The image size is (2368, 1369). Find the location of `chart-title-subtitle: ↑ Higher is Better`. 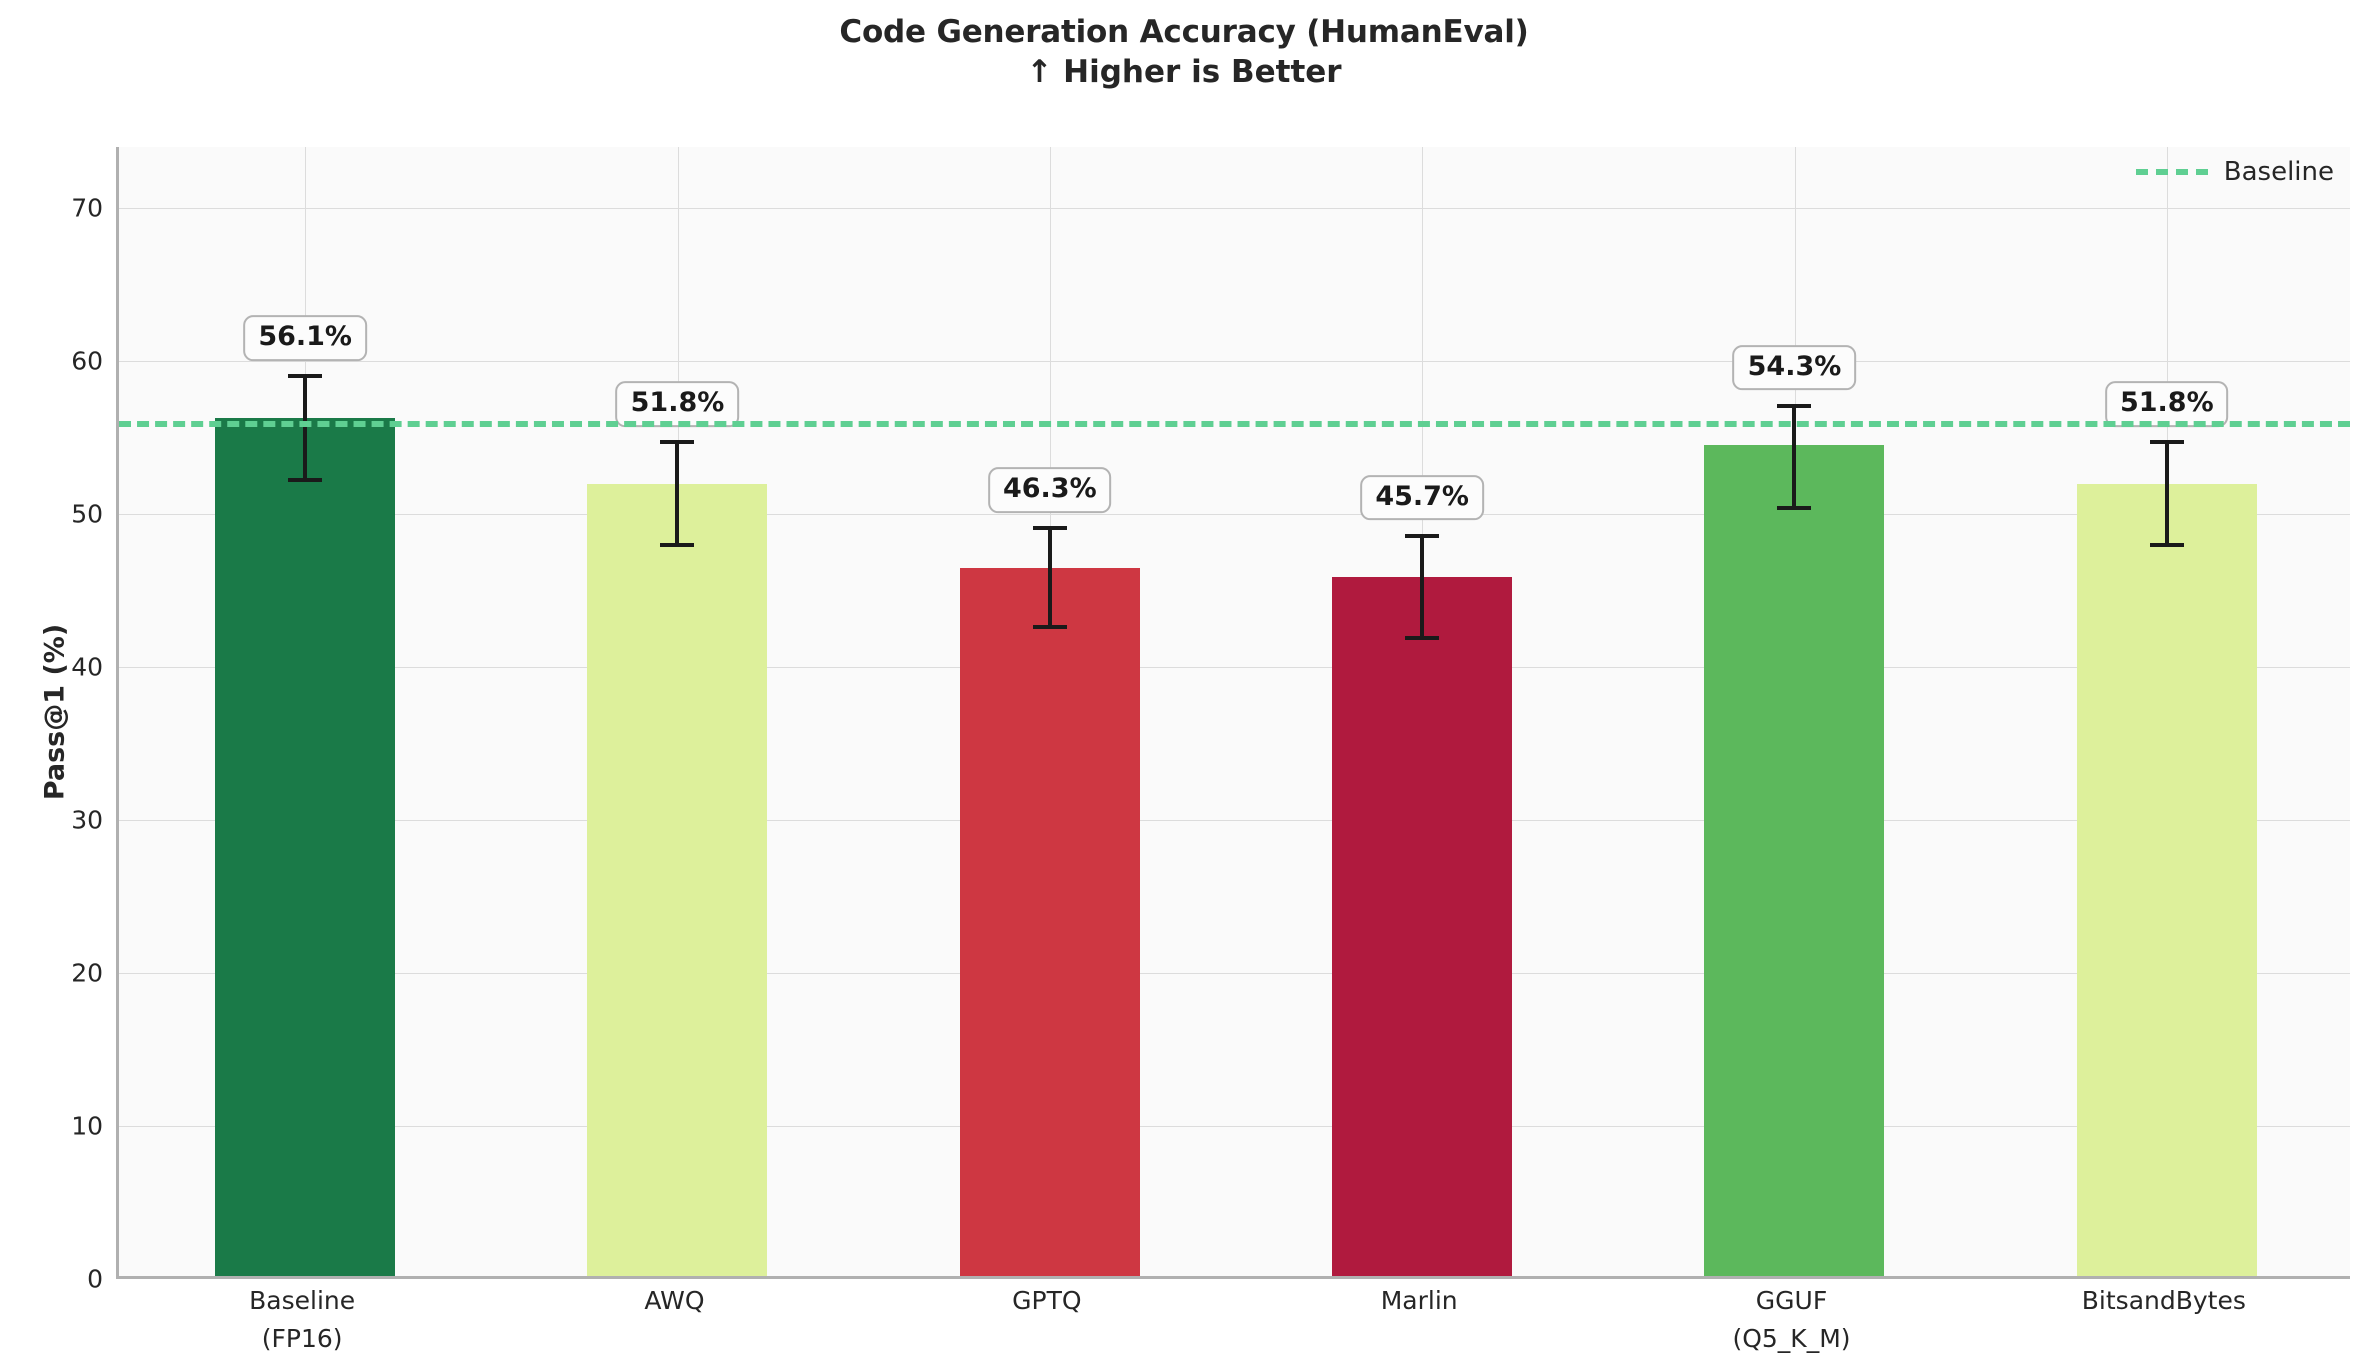

chart-title-subtitle: ↑ Higher is Better is located at coordinates (1184, 72).